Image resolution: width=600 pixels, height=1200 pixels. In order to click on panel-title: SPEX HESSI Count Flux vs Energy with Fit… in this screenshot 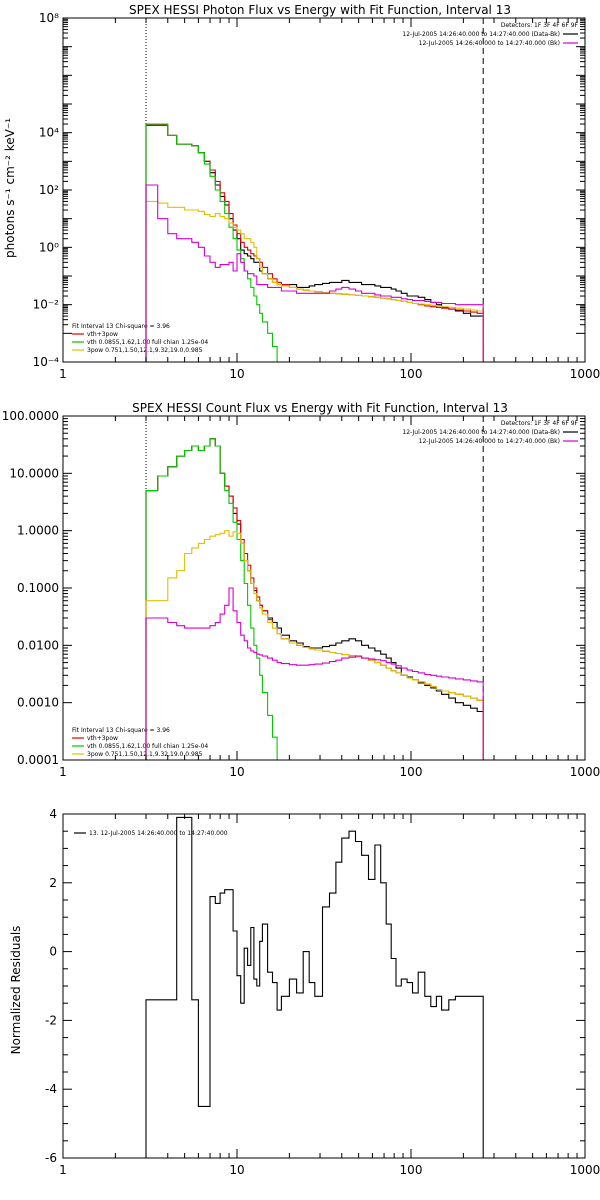, I will do `click(320, 408)`.